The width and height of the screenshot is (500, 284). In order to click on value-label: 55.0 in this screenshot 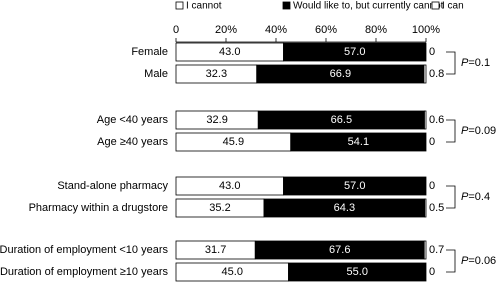, I will do `click(357, 272)`.